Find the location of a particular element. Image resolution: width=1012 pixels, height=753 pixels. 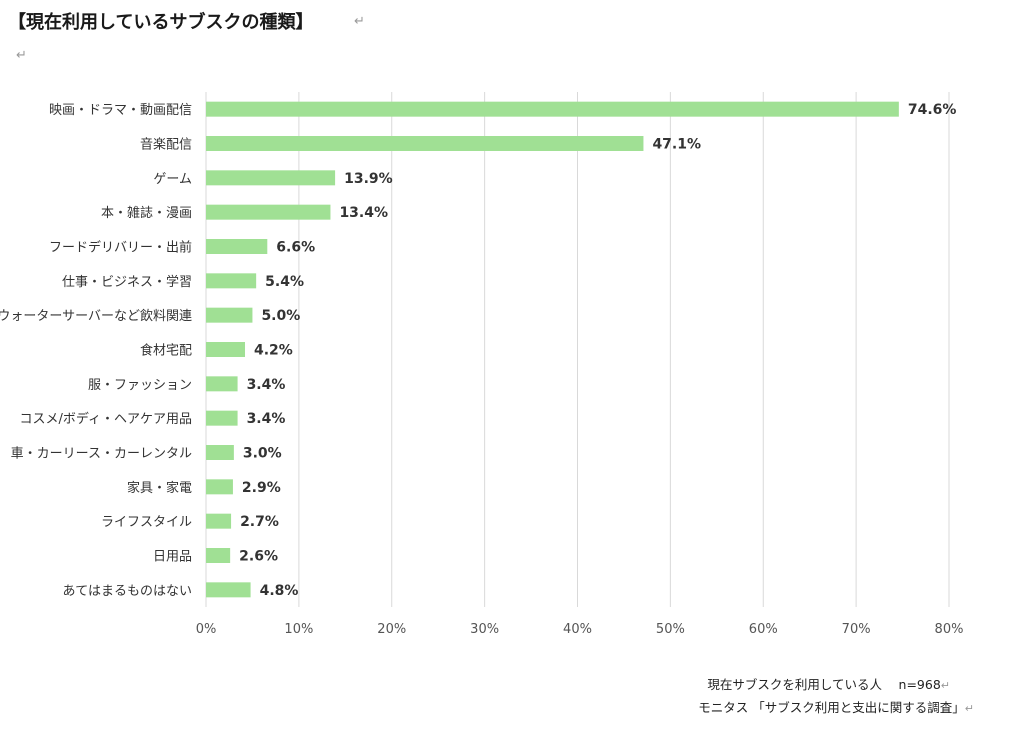

category-label: 仕事・ビジネス・学習 is located at coordinates (127, 282).